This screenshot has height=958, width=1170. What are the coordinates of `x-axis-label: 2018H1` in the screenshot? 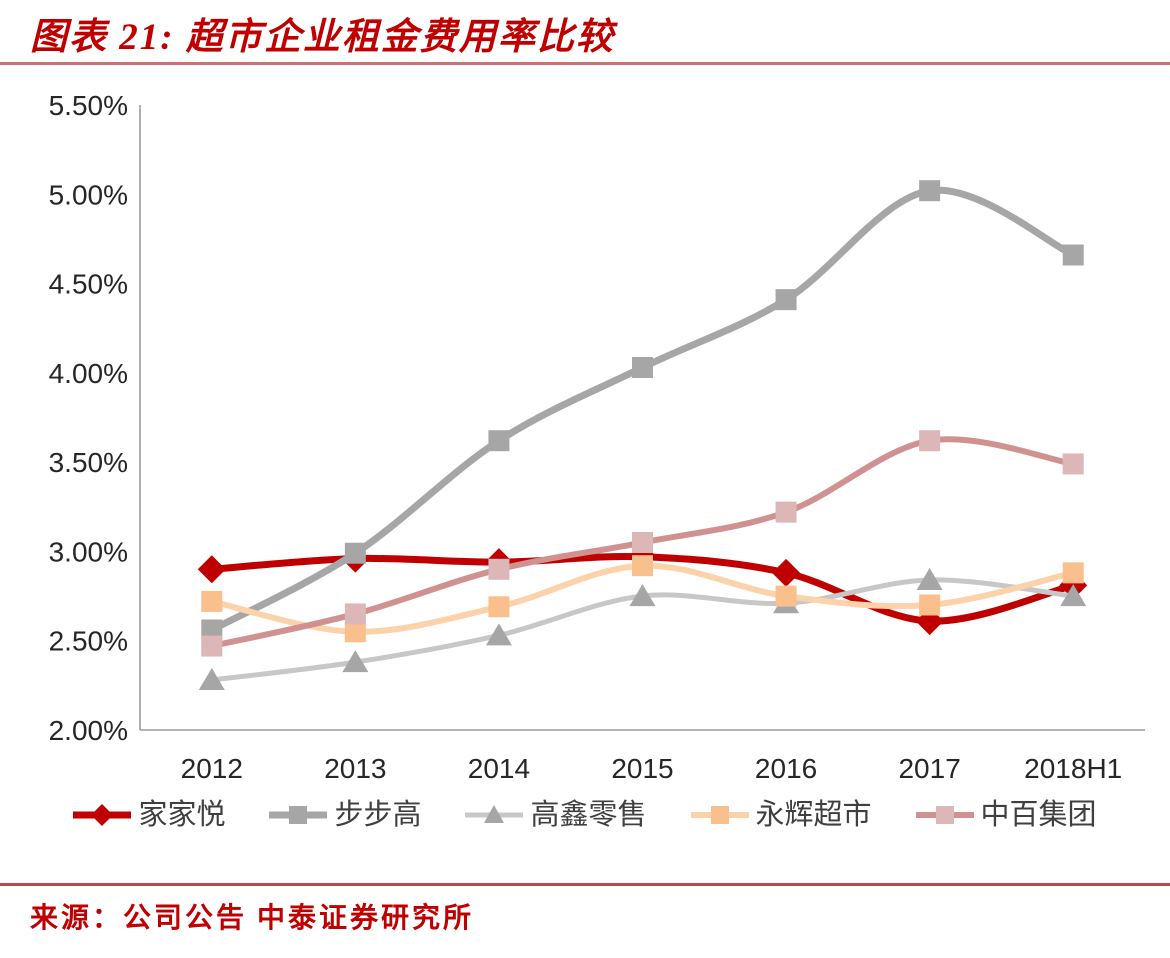 It's located at (1073, 768).